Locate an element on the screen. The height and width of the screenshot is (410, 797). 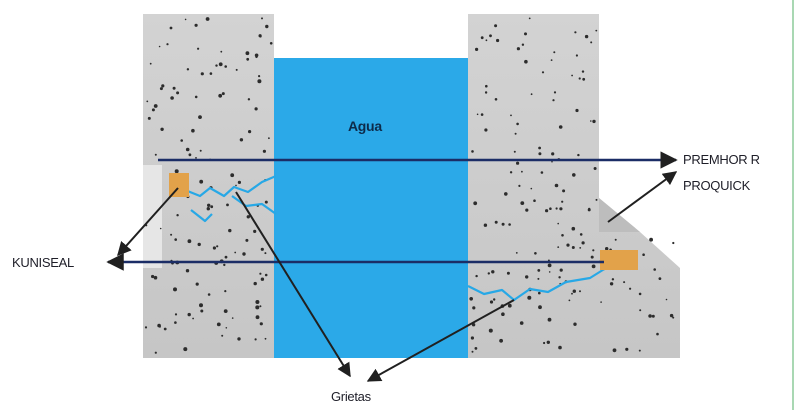
cracks-label: Grietas is located at coordinates (351, 396).